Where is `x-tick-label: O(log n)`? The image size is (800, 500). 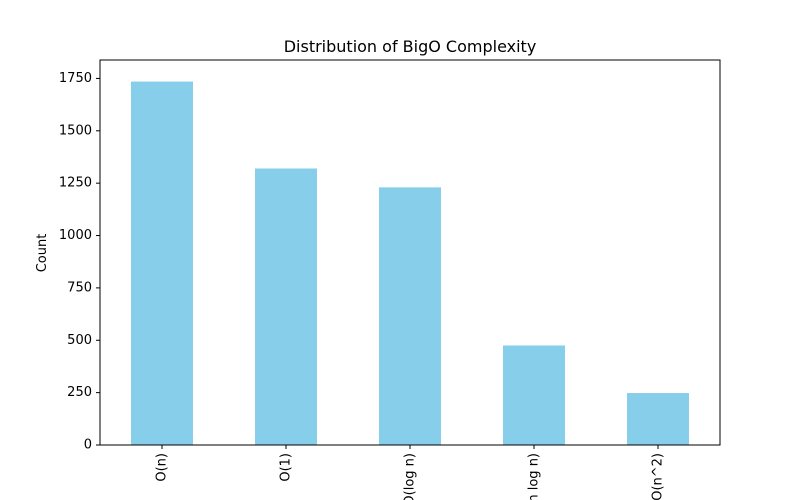 x-tick-label: O(log n) is located at coordinates (410, 476).